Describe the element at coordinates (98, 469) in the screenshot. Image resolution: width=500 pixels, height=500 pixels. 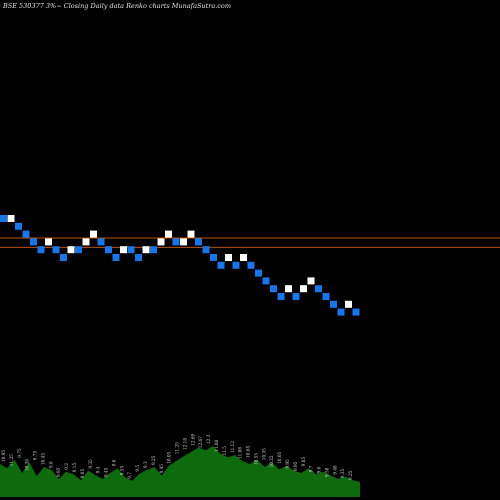
I see `volume-label: 9.4` at that location.